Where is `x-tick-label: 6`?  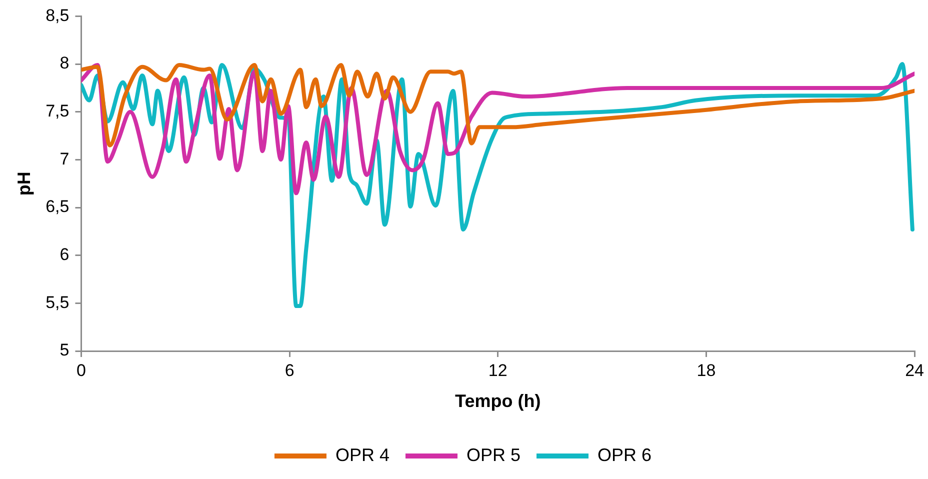 x-tick-label: 6 is located at coordinates (289, 370).